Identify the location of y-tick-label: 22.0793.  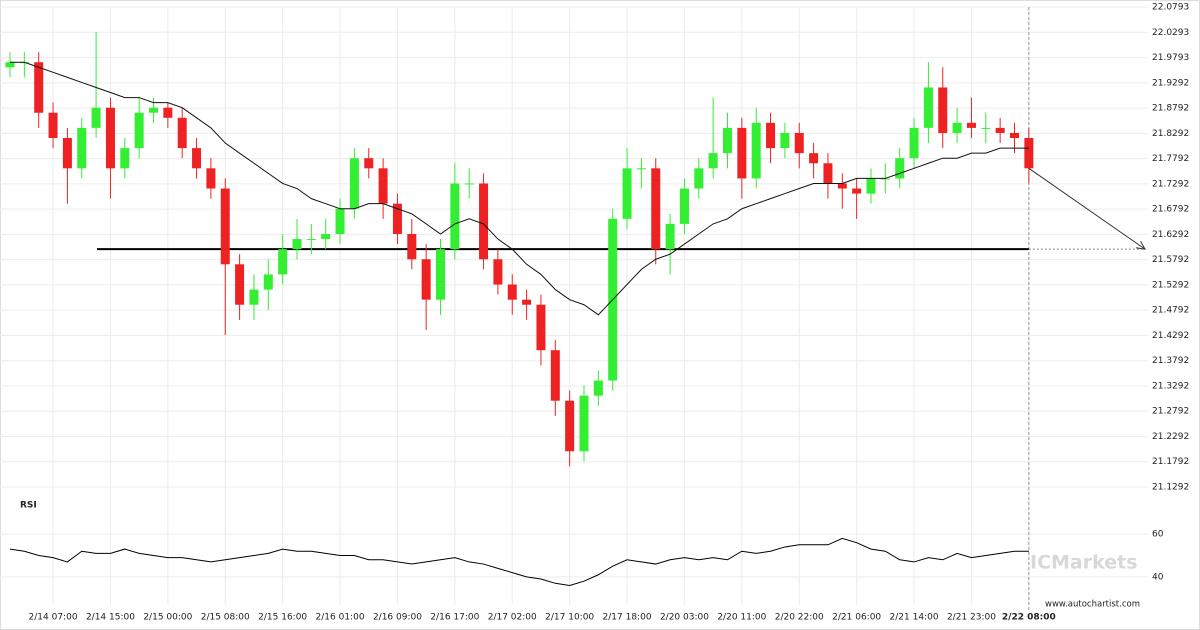
(1170, 8).